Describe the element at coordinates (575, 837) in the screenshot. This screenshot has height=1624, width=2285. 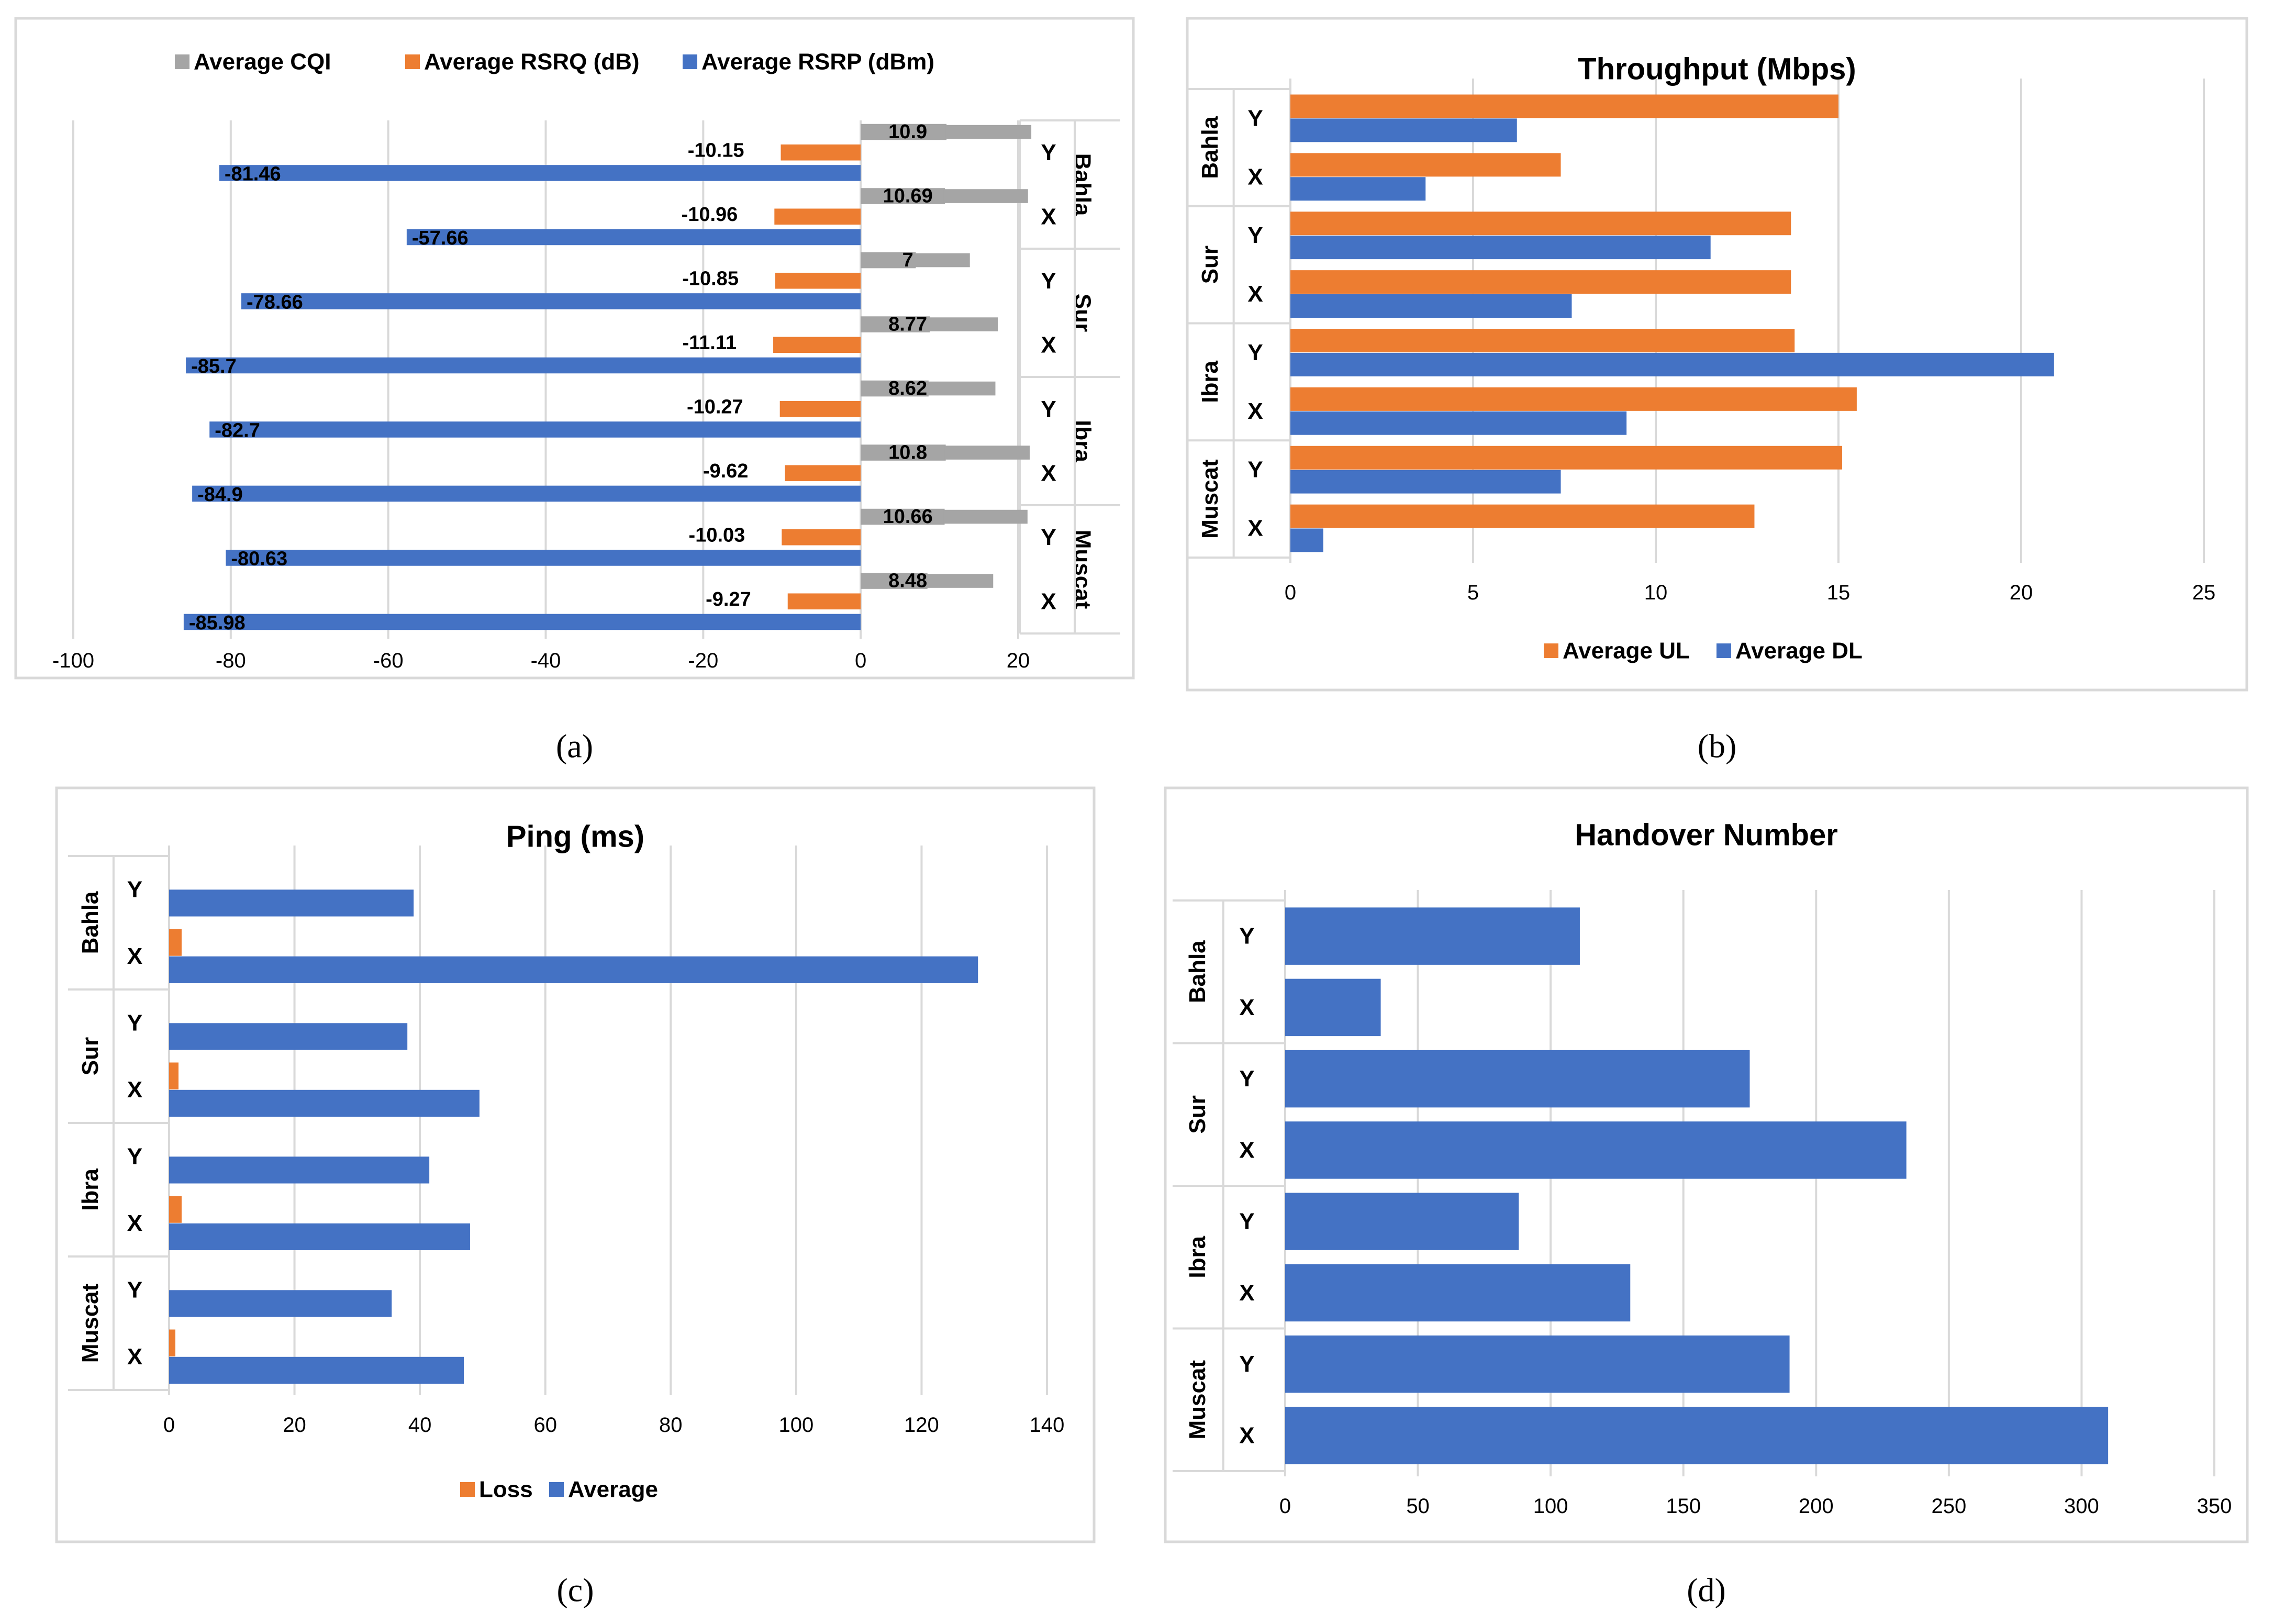
I see `chart-title: Ping (ms)` at that location.